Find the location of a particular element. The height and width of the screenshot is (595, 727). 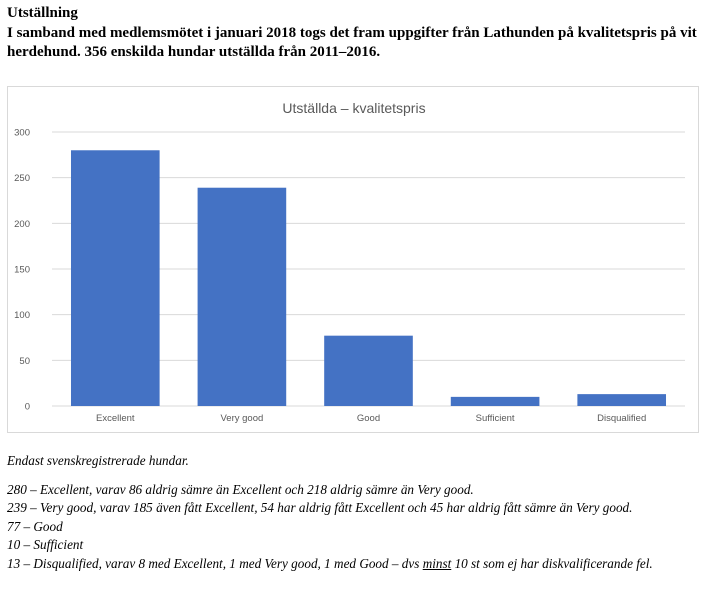

bar-excellent is located at coordinates (115, 278).